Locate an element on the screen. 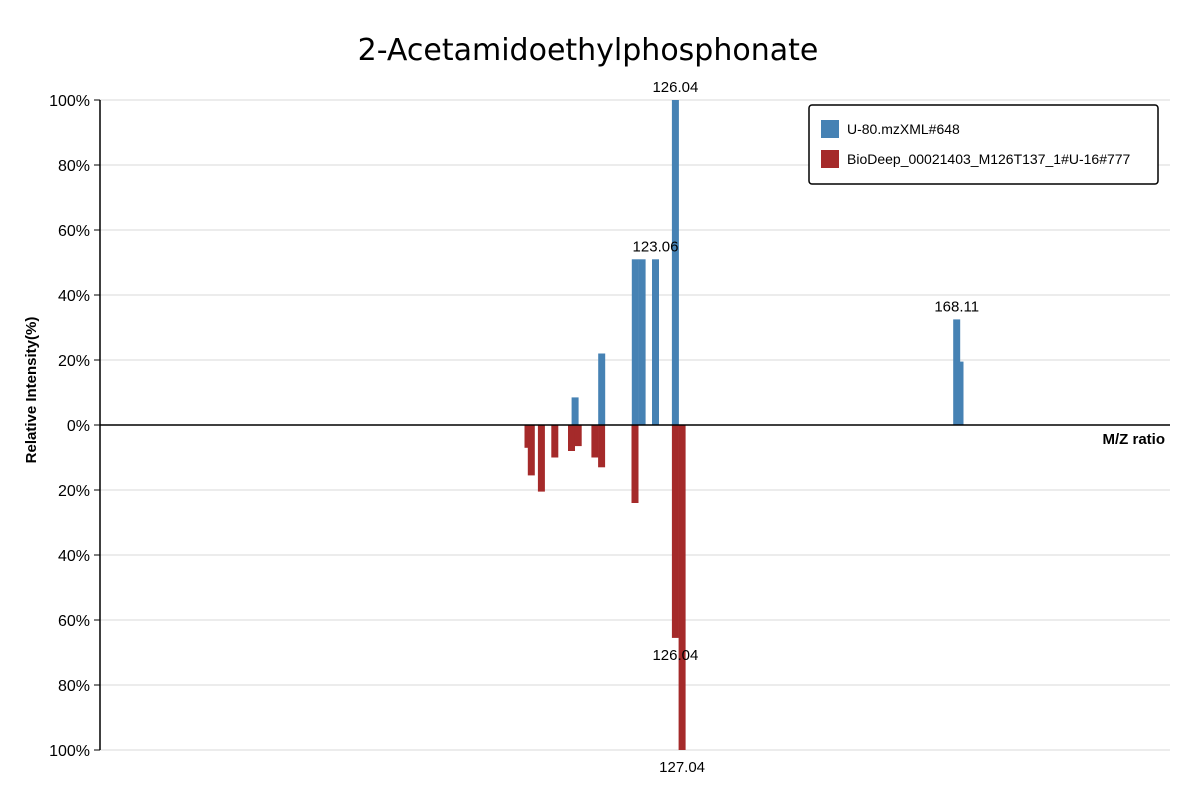 The height and width of the screenshot is (800, 1200). peak-label: 127.04 is located at coordinates (682, 767).